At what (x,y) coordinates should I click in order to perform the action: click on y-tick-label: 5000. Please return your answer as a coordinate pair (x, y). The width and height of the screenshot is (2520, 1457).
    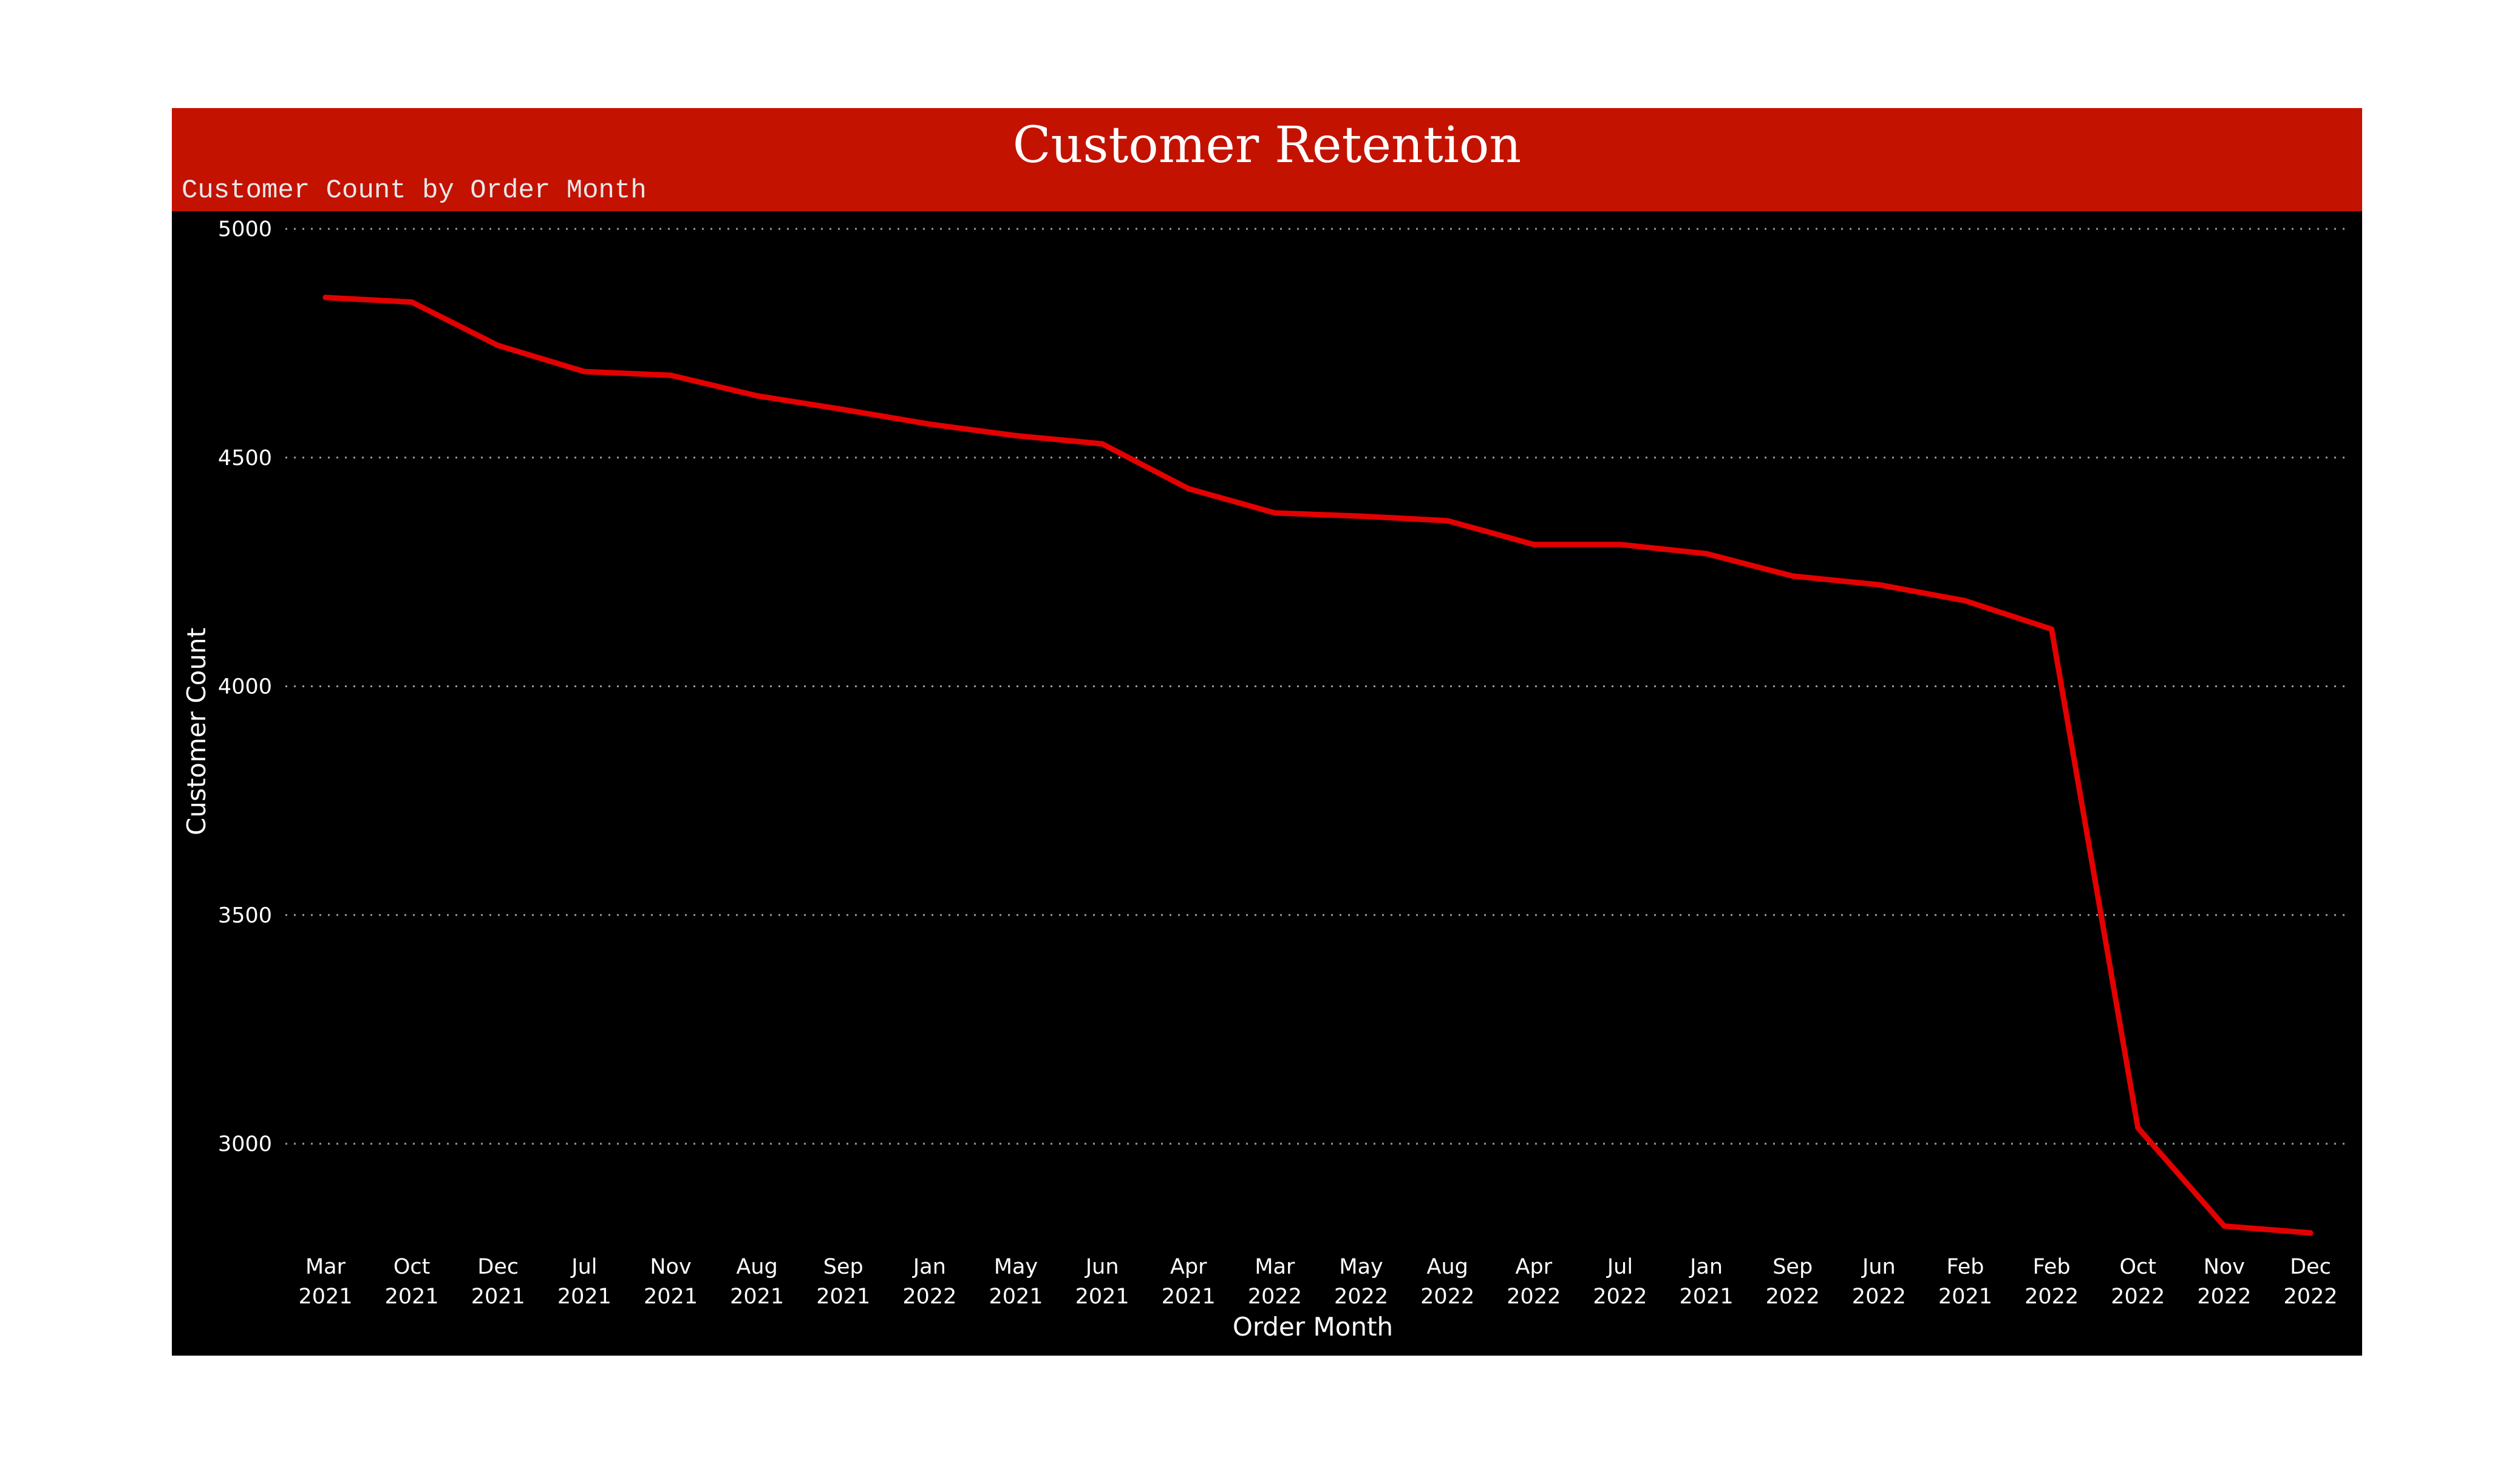
    Looking at the image, I should click on (245, 229).